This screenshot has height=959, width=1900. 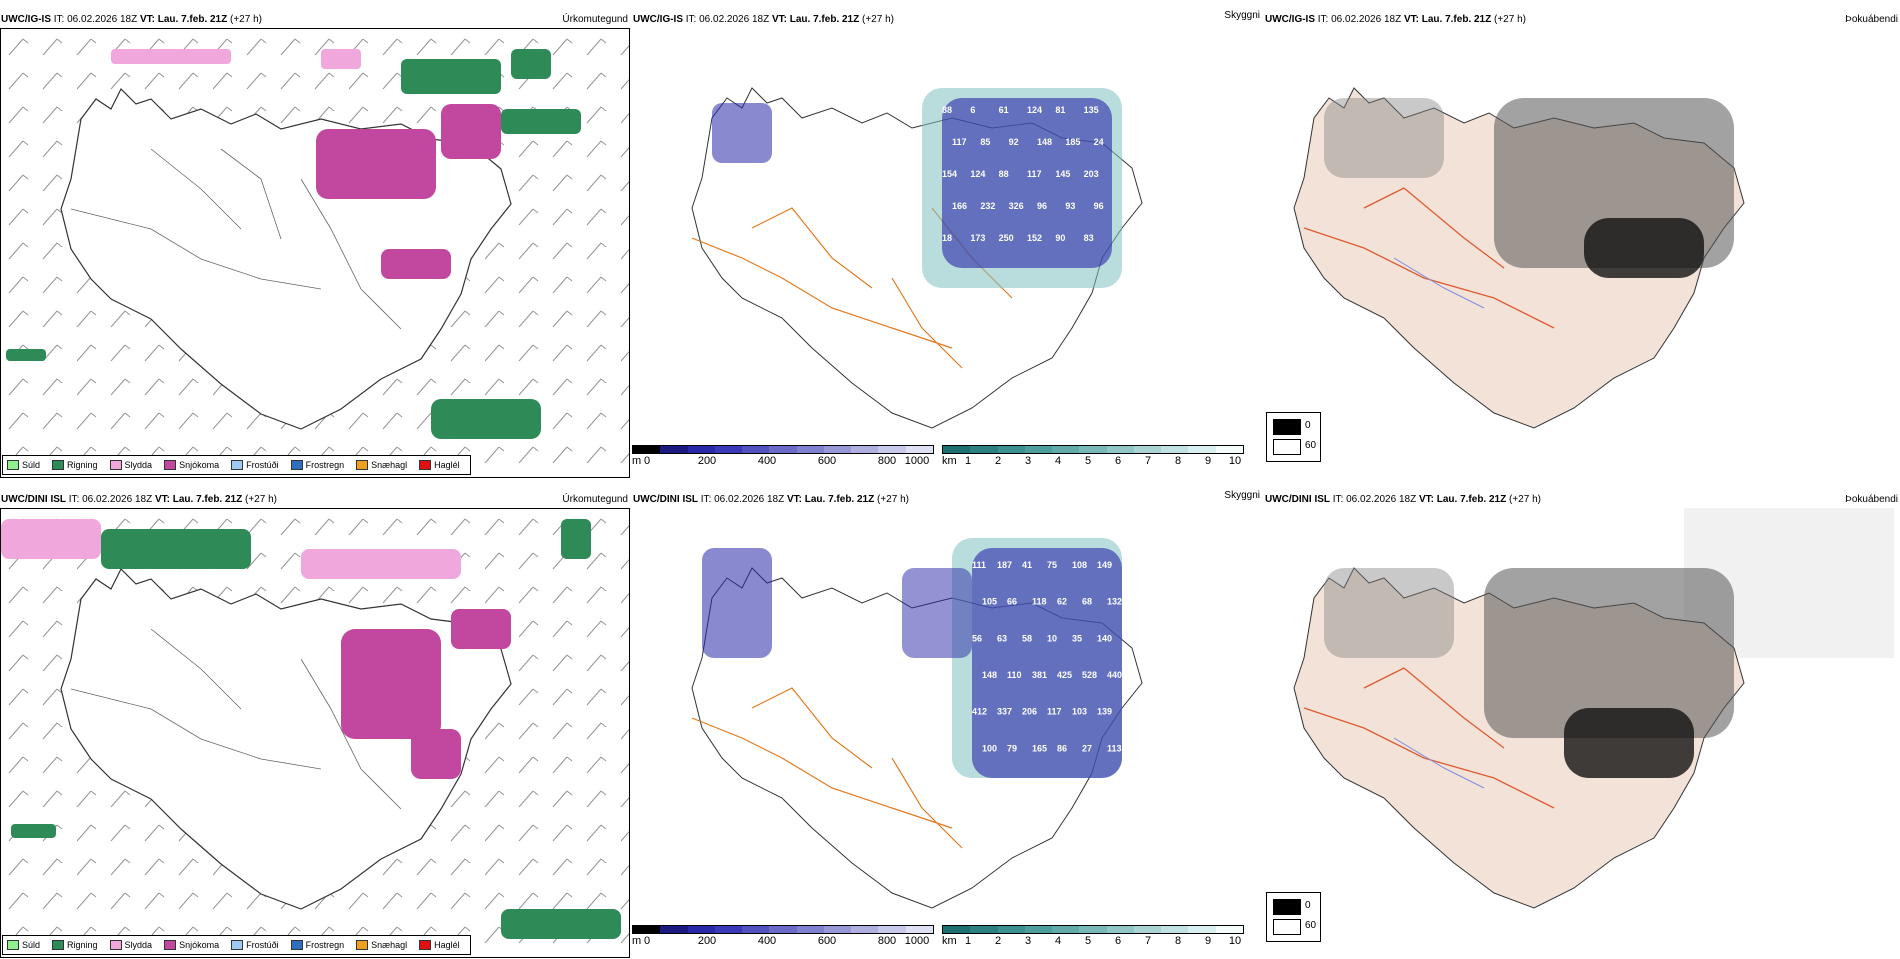 What do you see at coordinates (1079, 712) in the screenshot?
I see `snow-depth-label: 103` at bounding box center [1079, 712].